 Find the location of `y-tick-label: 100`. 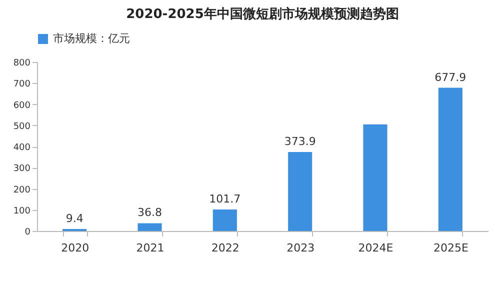

y-tick-label: 100 is located at coordinates (22, 211).